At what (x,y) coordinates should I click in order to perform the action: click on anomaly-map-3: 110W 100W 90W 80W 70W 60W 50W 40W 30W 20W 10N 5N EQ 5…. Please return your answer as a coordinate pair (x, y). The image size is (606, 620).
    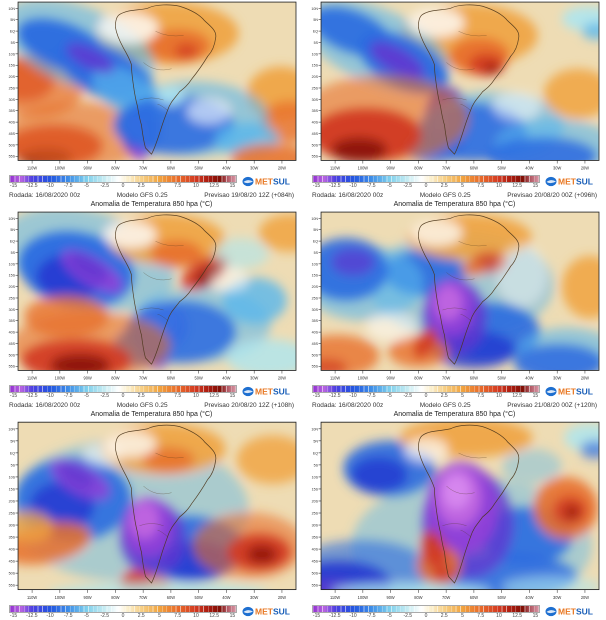
    Looking at the image, I should click on (151, 297).